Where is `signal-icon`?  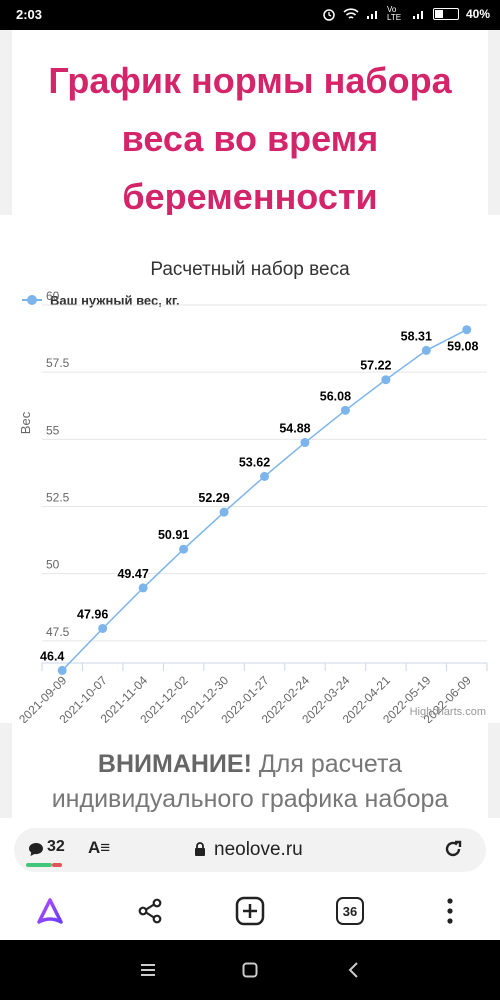
signal-icon is located at coordinates (371, 15).